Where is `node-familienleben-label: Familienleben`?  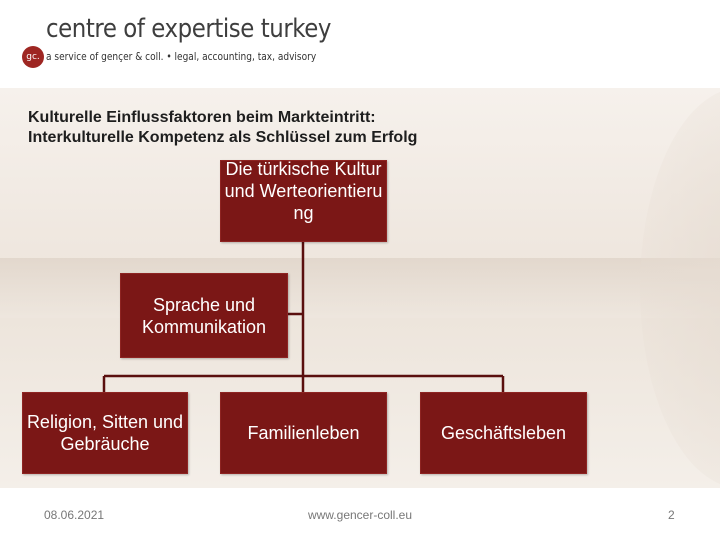 node-familienleben-label: Familienleben is located at coordinates (303, 433).